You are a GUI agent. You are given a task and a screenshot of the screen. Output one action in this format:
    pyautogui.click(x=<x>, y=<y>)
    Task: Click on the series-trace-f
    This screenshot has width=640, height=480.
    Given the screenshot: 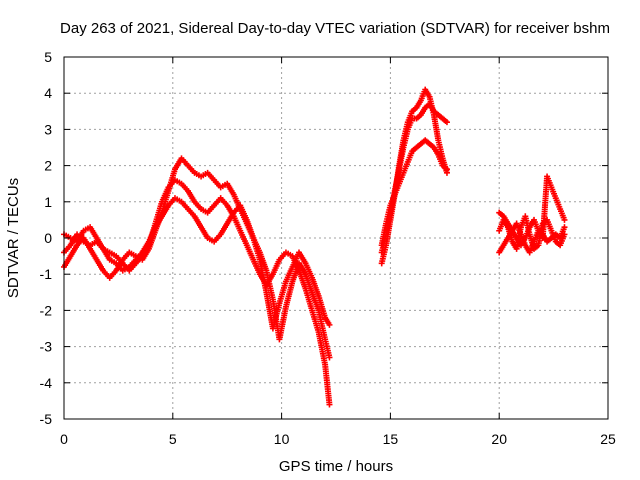 What is the action you would take?
    pyautogui.click(x=414, y=193)
    